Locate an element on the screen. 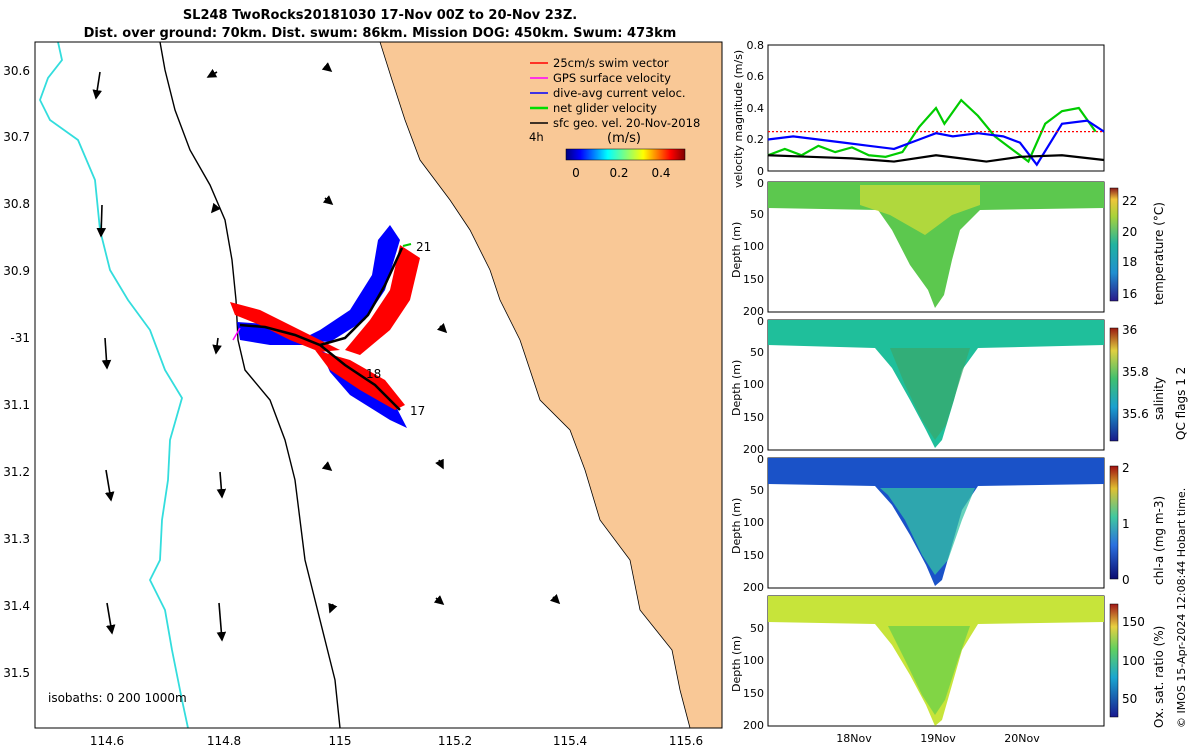  gps-surface-velocity is located at coordinates (236, 334).